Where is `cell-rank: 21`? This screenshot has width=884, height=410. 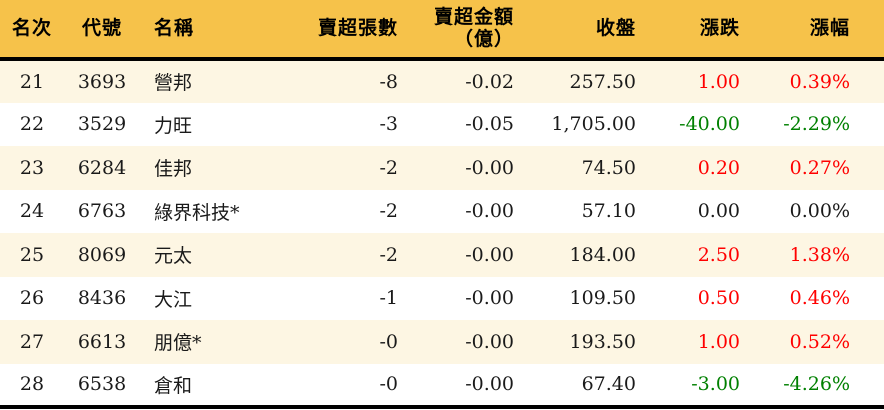
cell-rank: 21 is located at coordinates (32, 81).